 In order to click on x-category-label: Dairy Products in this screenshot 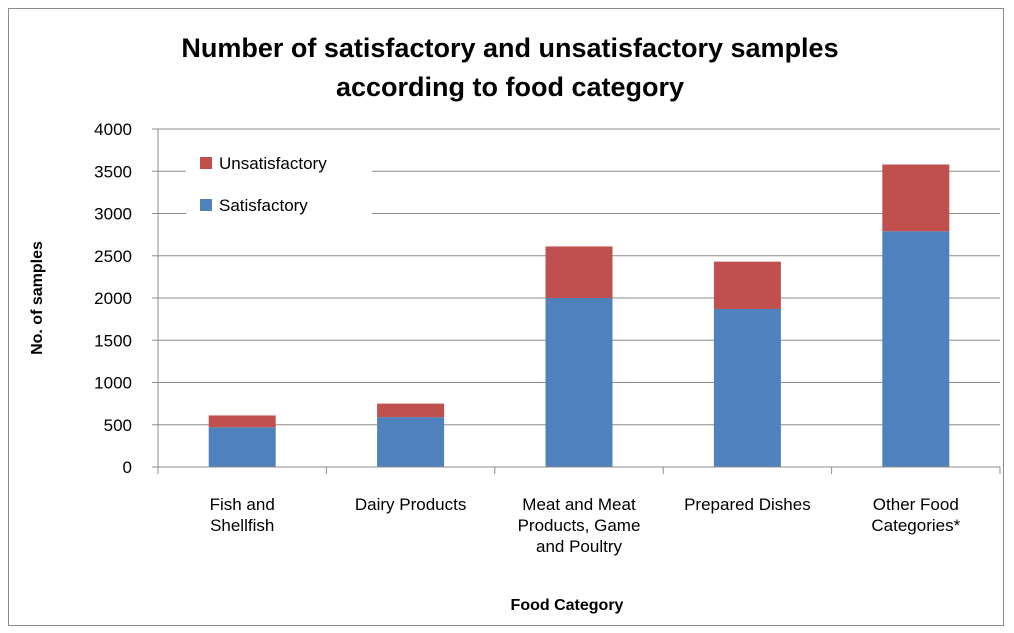, I will do `click(410, 504)`.